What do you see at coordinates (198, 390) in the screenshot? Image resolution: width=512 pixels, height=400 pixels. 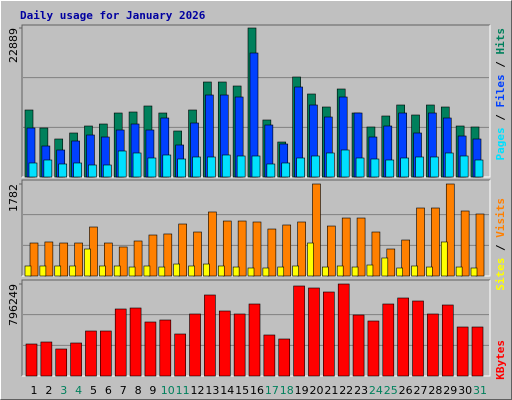 I see `x-tick-label: 12` at bounding box center [198, 390].